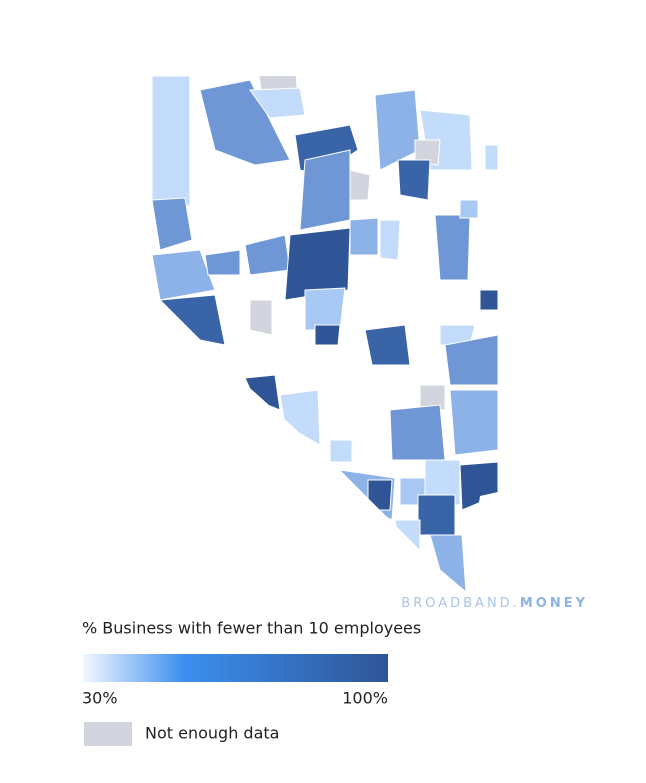 This screenshot has height=783, width=646. I want to click on scale-max-label: 100%, so click(365, 698).